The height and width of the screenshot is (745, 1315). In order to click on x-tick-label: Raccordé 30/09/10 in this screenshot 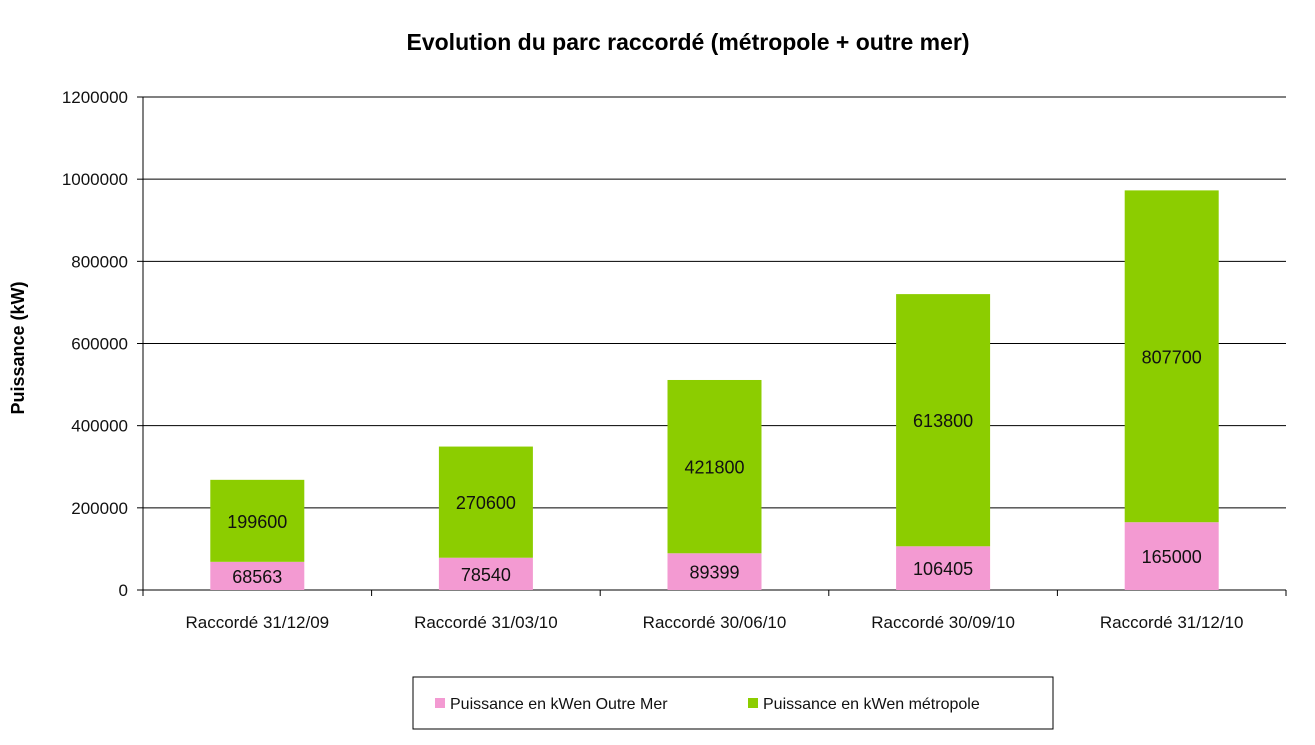, I will do `click(943, 622)`.